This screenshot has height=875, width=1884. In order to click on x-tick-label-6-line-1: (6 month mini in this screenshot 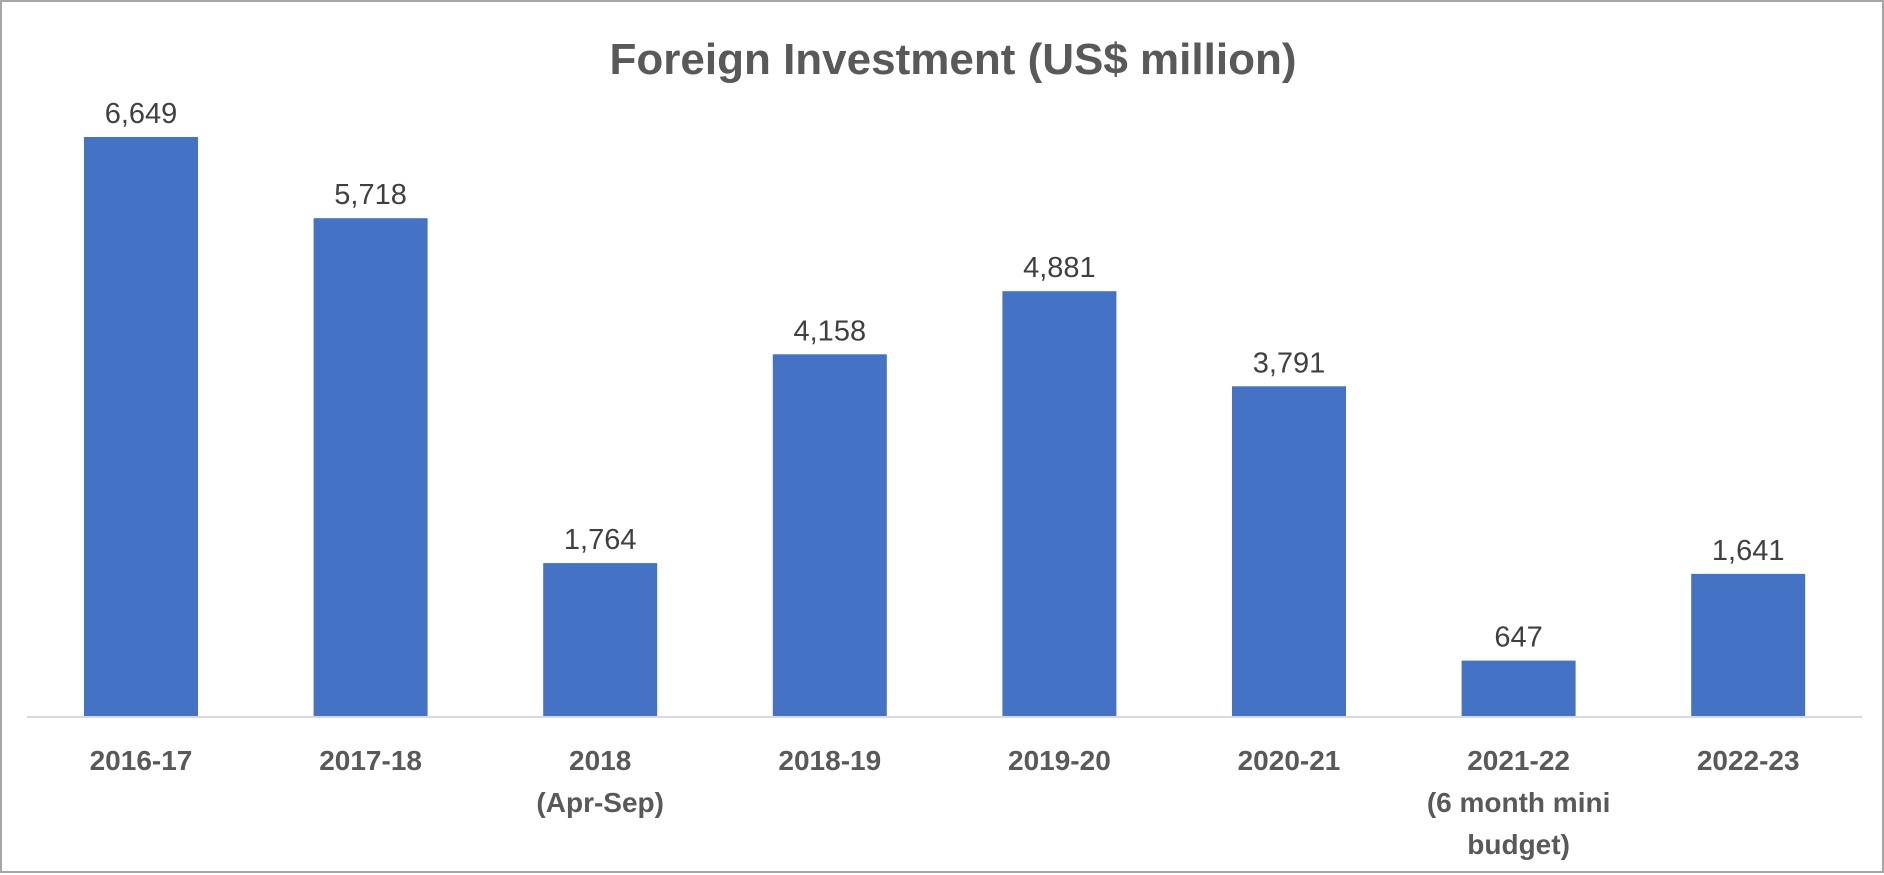, I will do `click(1519, 802)`.